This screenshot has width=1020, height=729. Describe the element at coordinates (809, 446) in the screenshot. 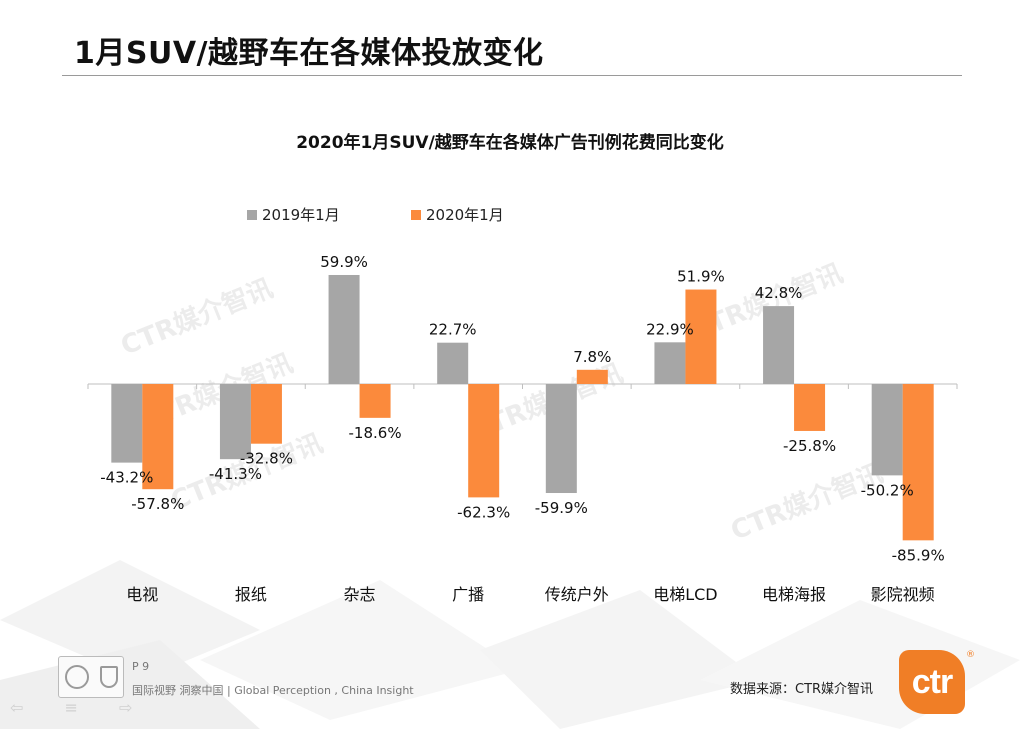

I see `data-label: -25.8%` at that location.